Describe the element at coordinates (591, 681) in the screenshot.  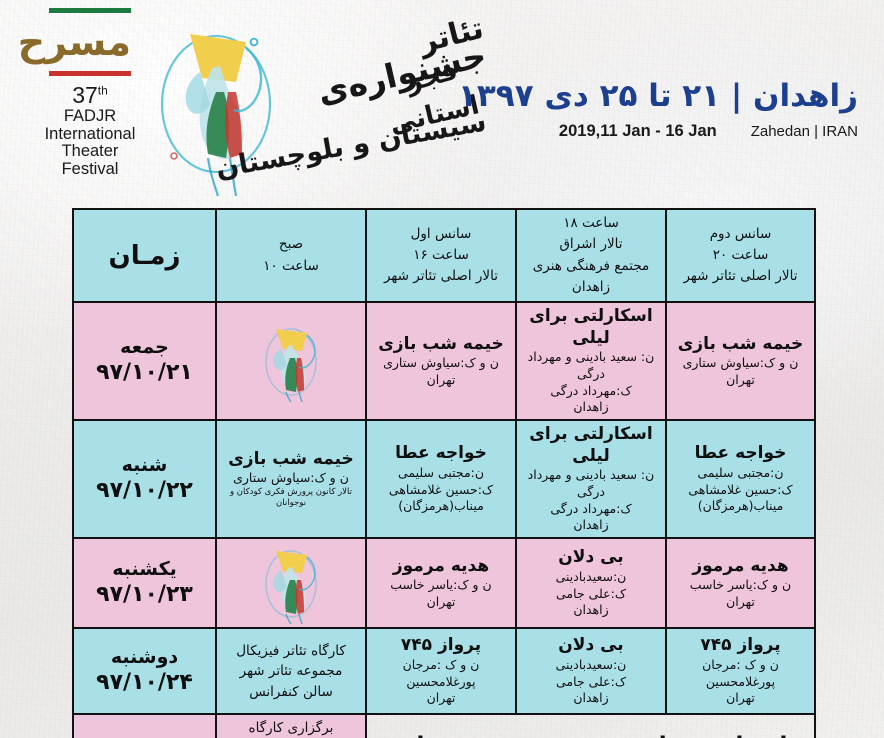
I see `show-credits-2: ک:علی جامی` at that location.